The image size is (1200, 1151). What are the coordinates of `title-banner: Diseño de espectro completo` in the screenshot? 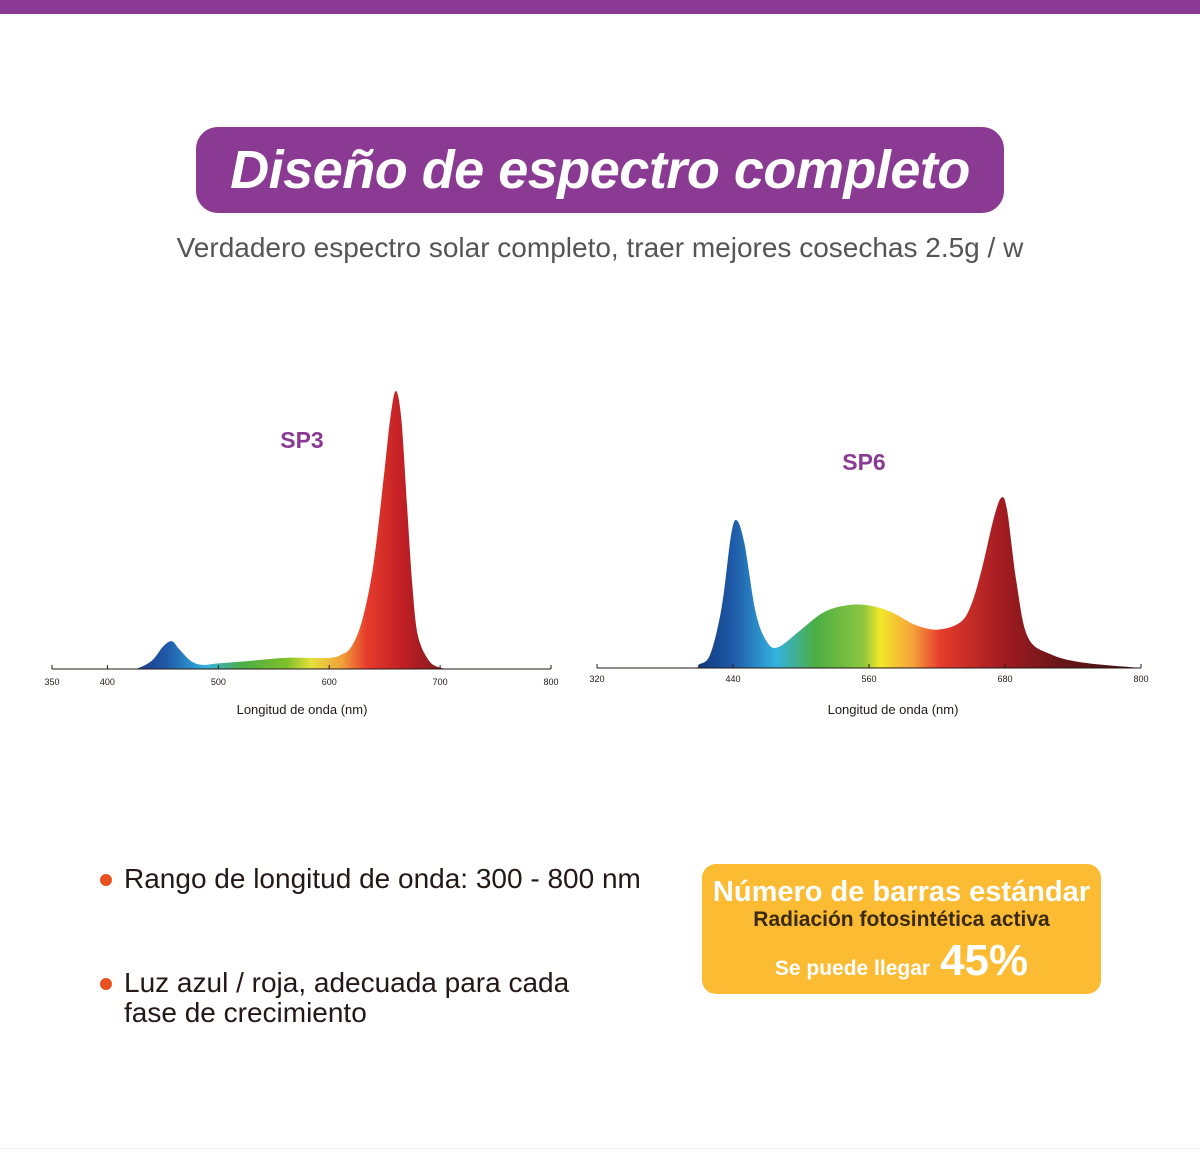 It's located at (600, 170).